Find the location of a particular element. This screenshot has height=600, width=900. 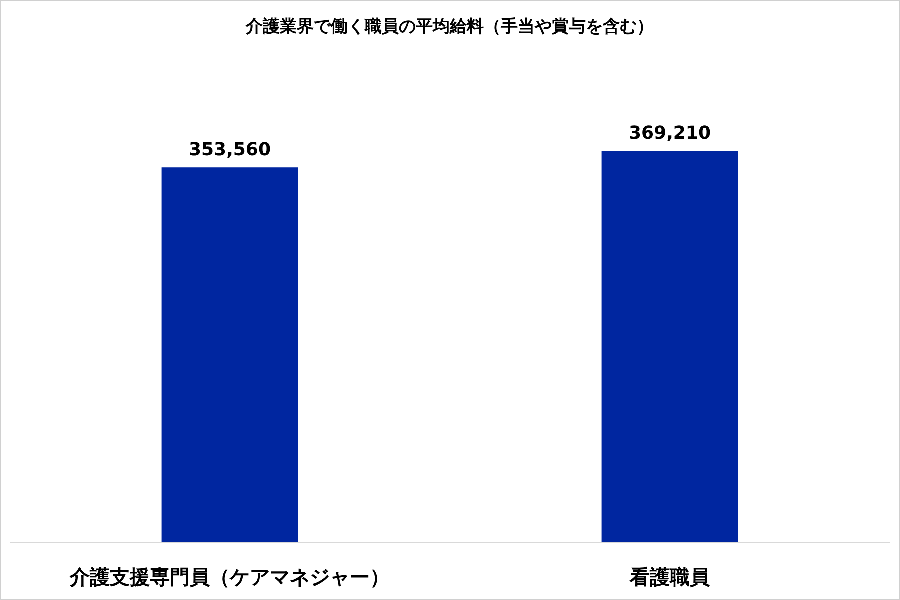

chart-title: 介護業界で働く職員の平均給料（手当や賞与を含む） is located at coordinates (449, 27).